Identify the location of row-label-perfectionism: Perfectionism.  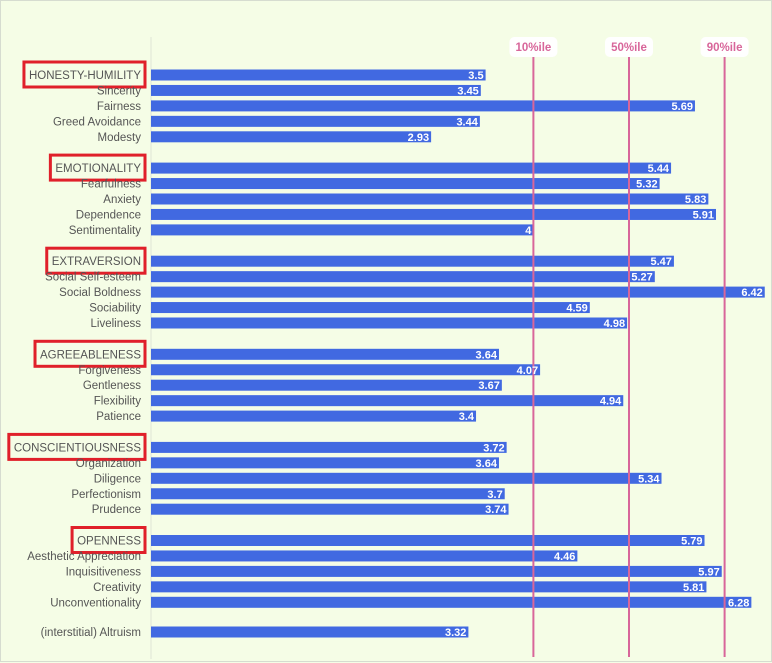
(106, 495).